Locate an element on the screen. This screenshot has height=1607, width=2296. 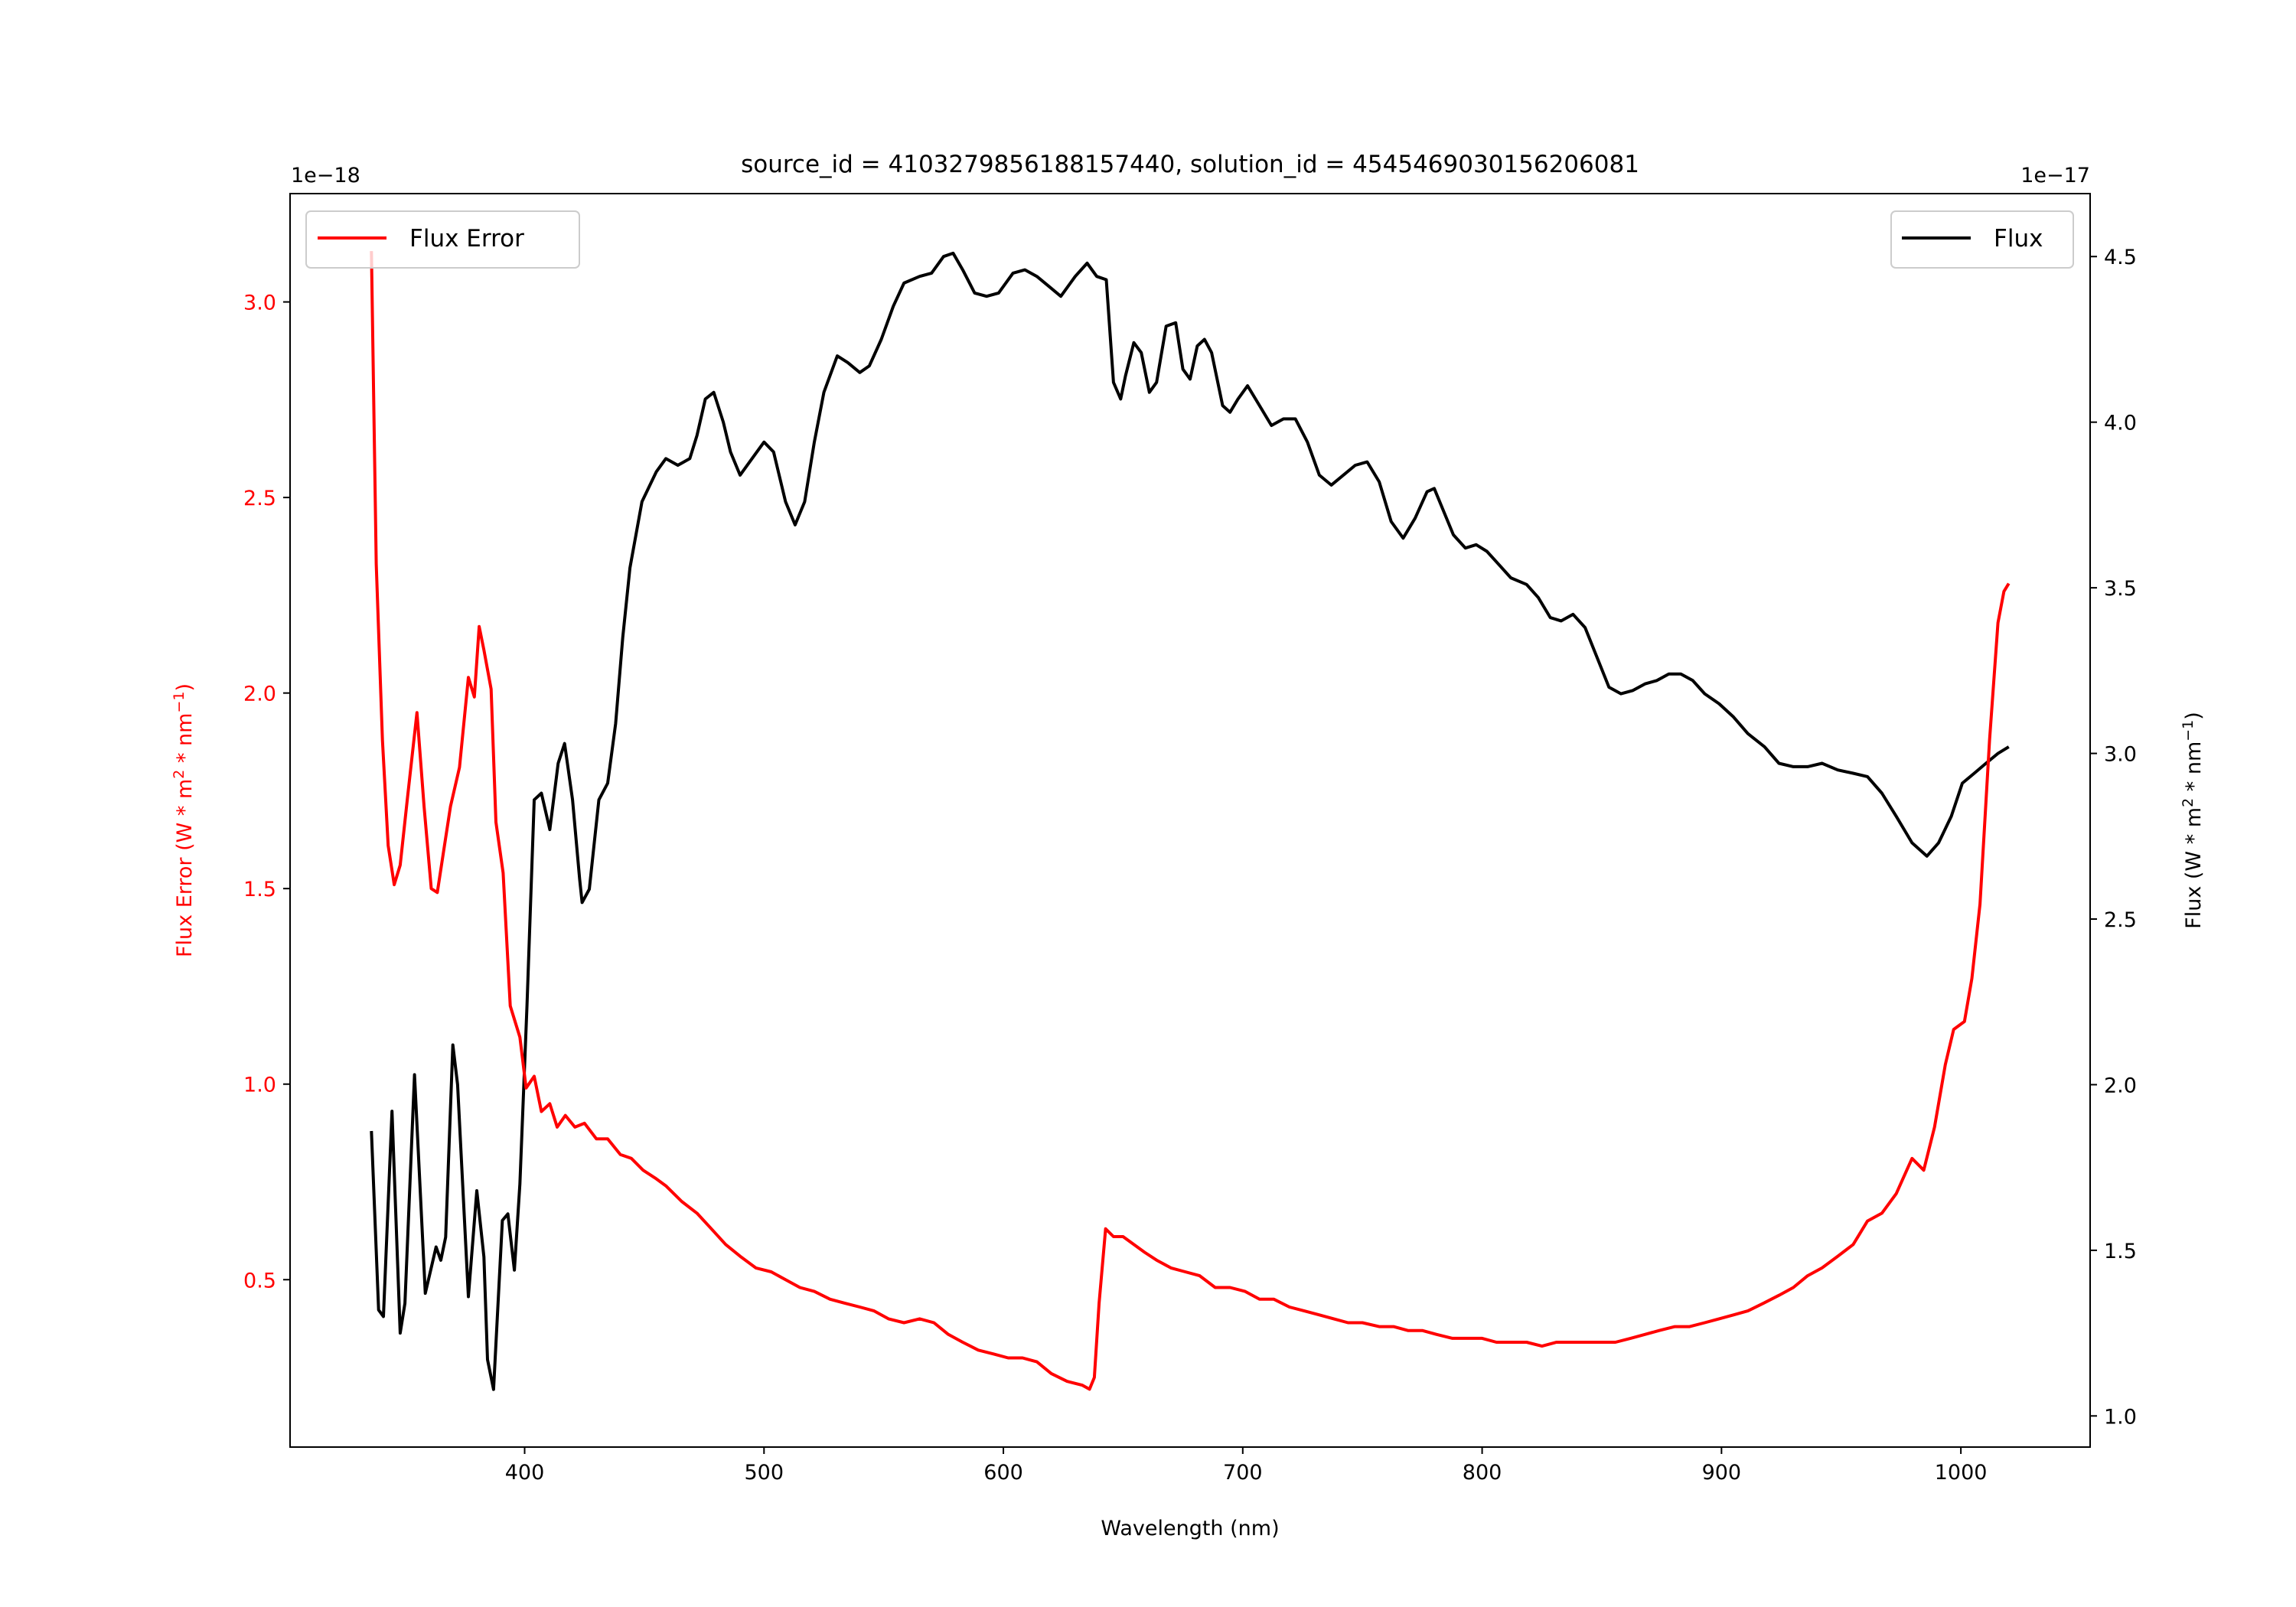
right-y-tick-label: 1.5 is located at coordinates (2120, 1251).